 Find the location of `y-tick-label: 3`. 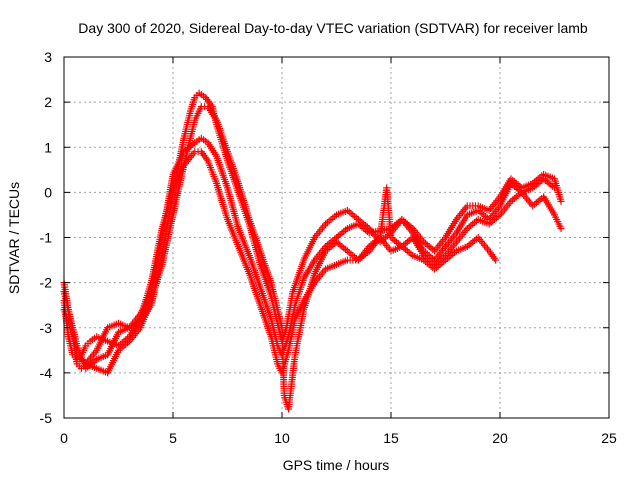

y-tick-label: 3 is located at coordinates (48, 57).